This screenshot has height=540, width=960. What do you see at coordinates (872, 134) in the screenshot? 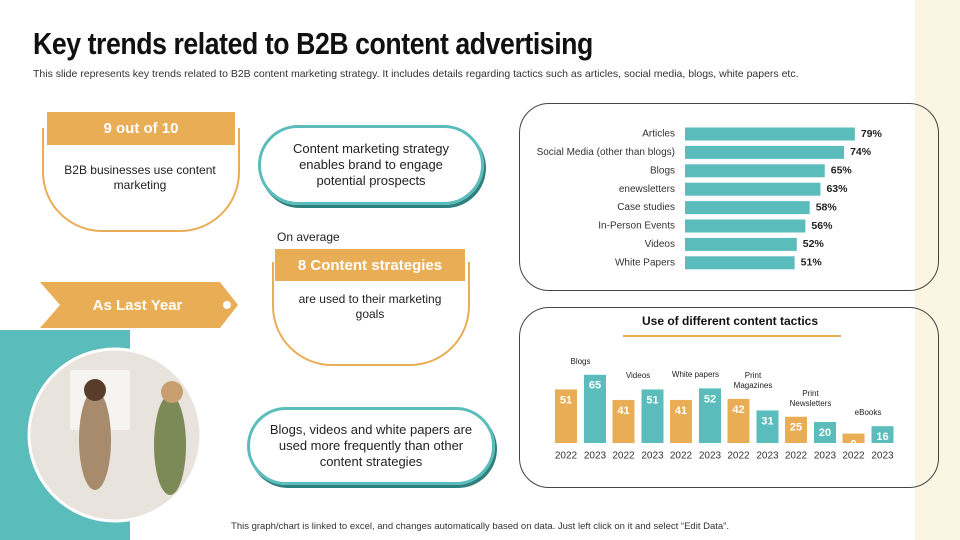
I see `value-label: 79%` at bounding box center [872, 134].